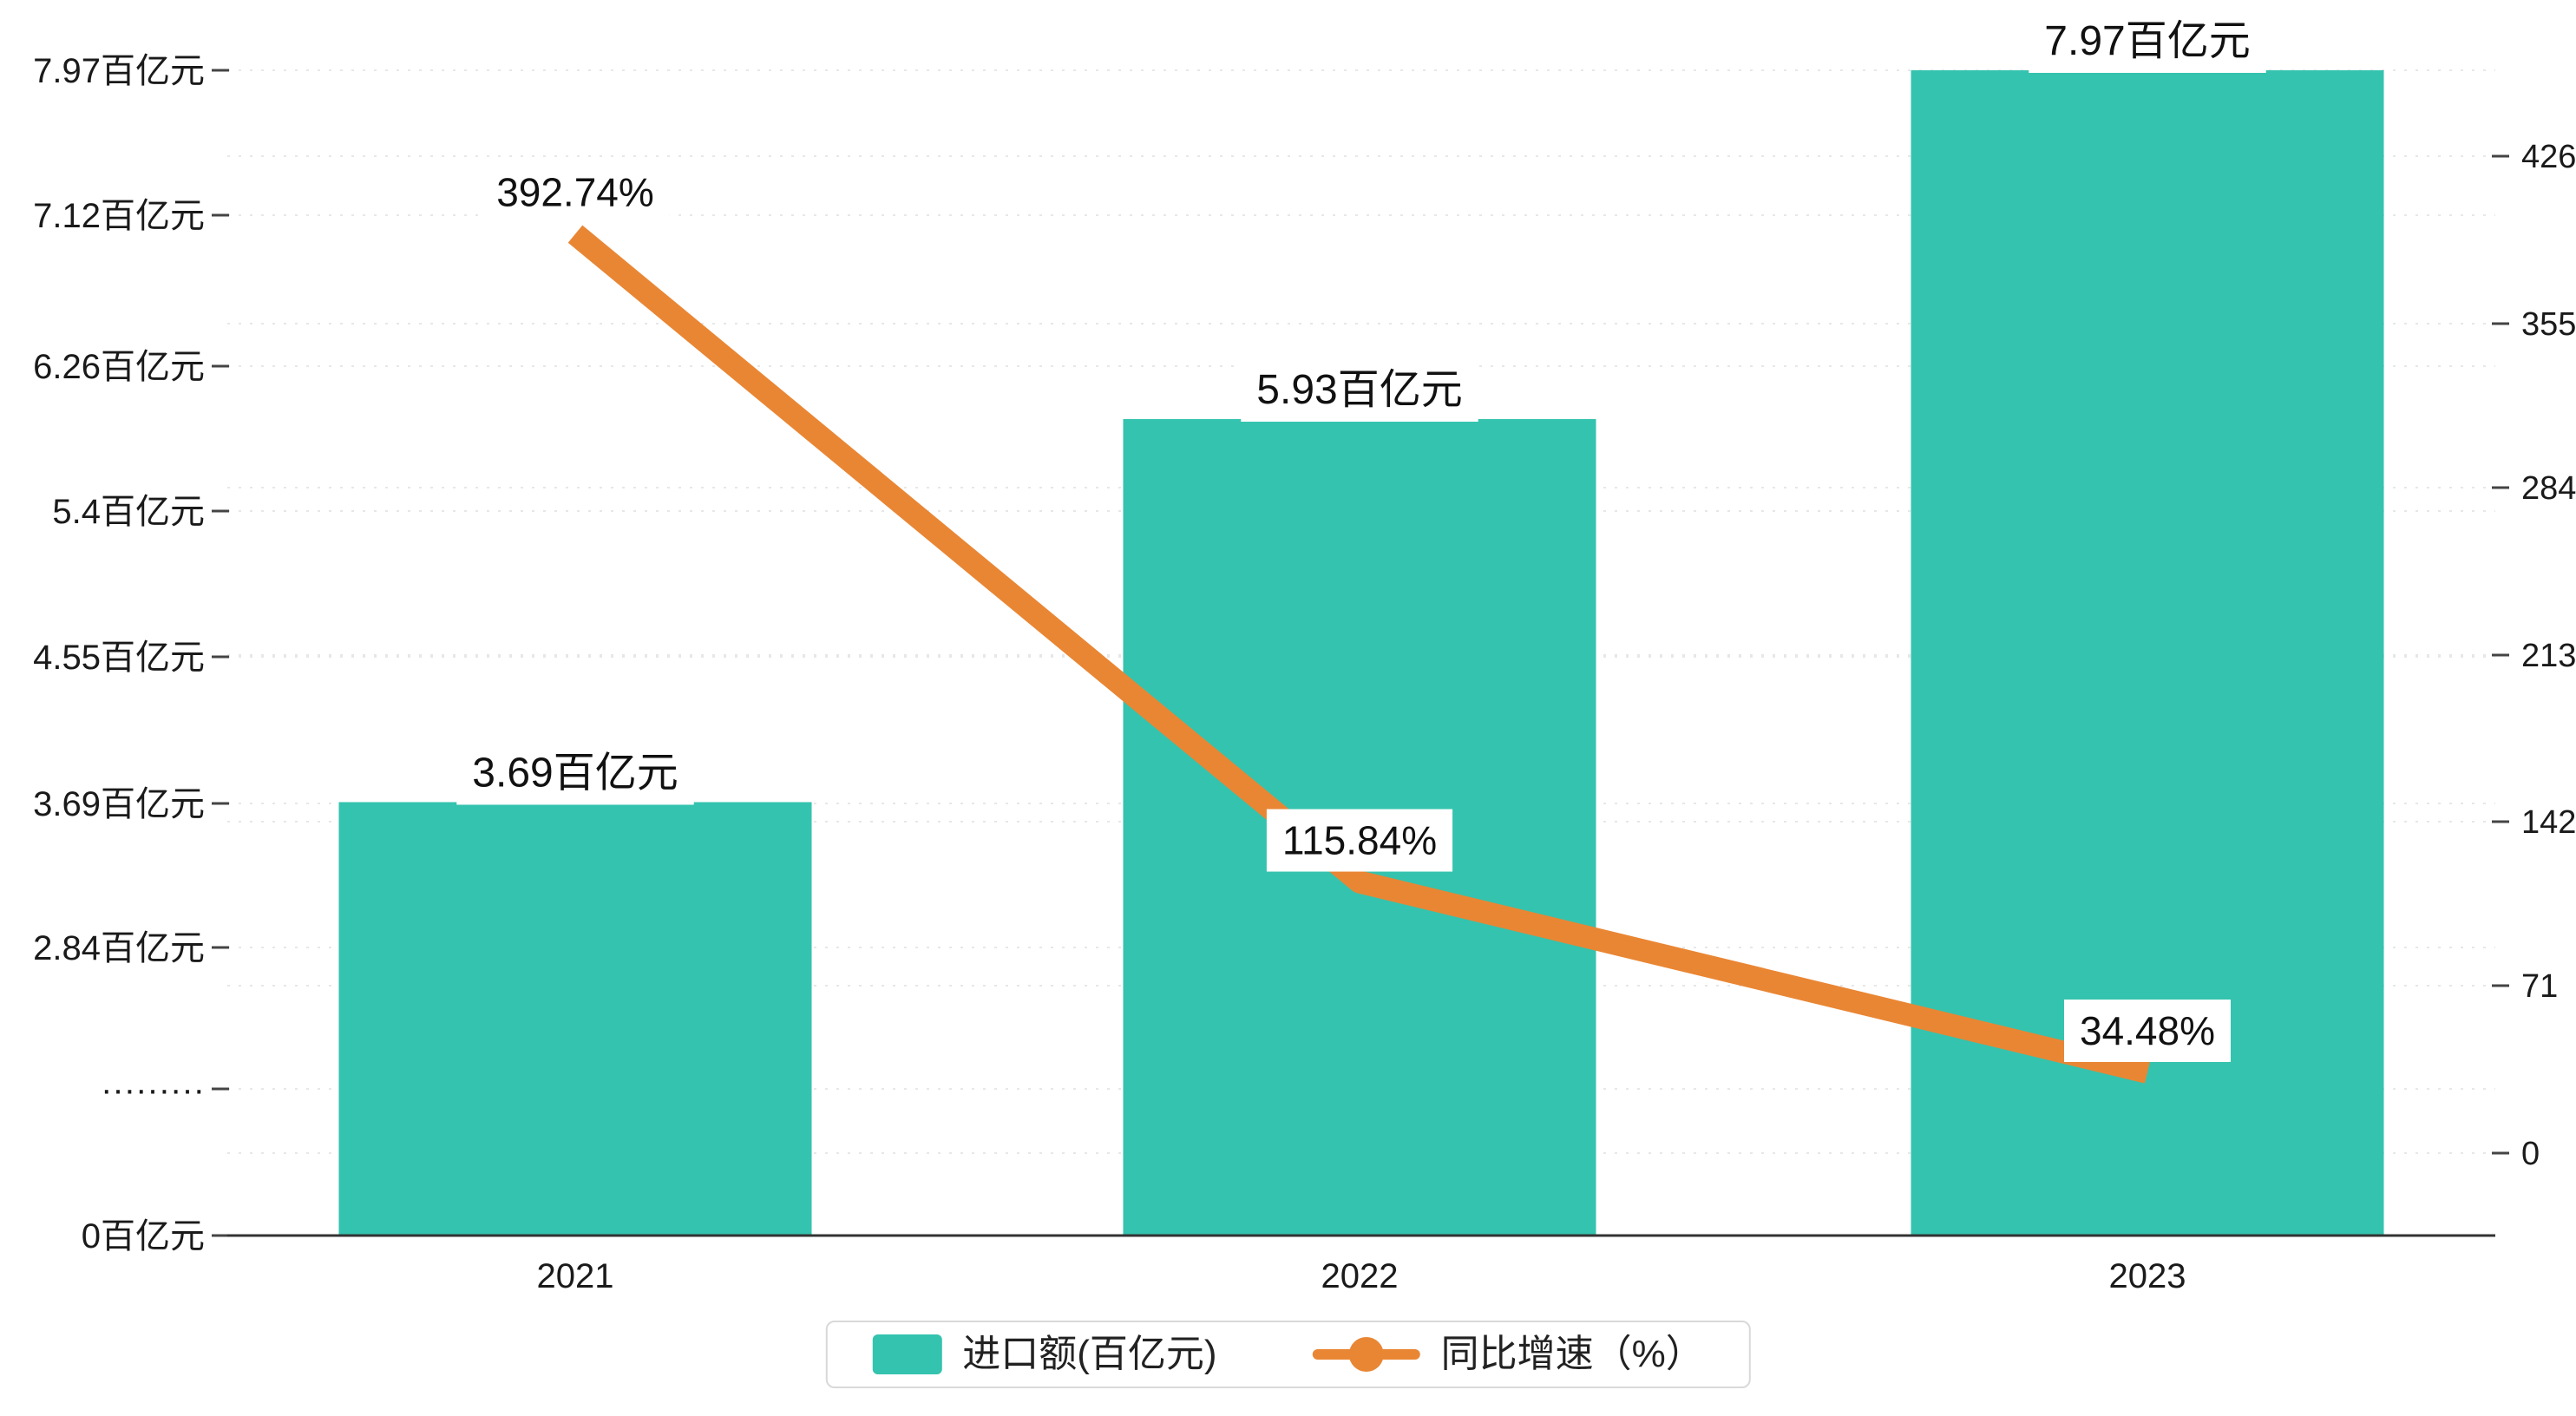 Image resolution: width=2576 pixels, height=1416 pixels. I want to click on line-series-marker-icon, so click(1366, 1354).